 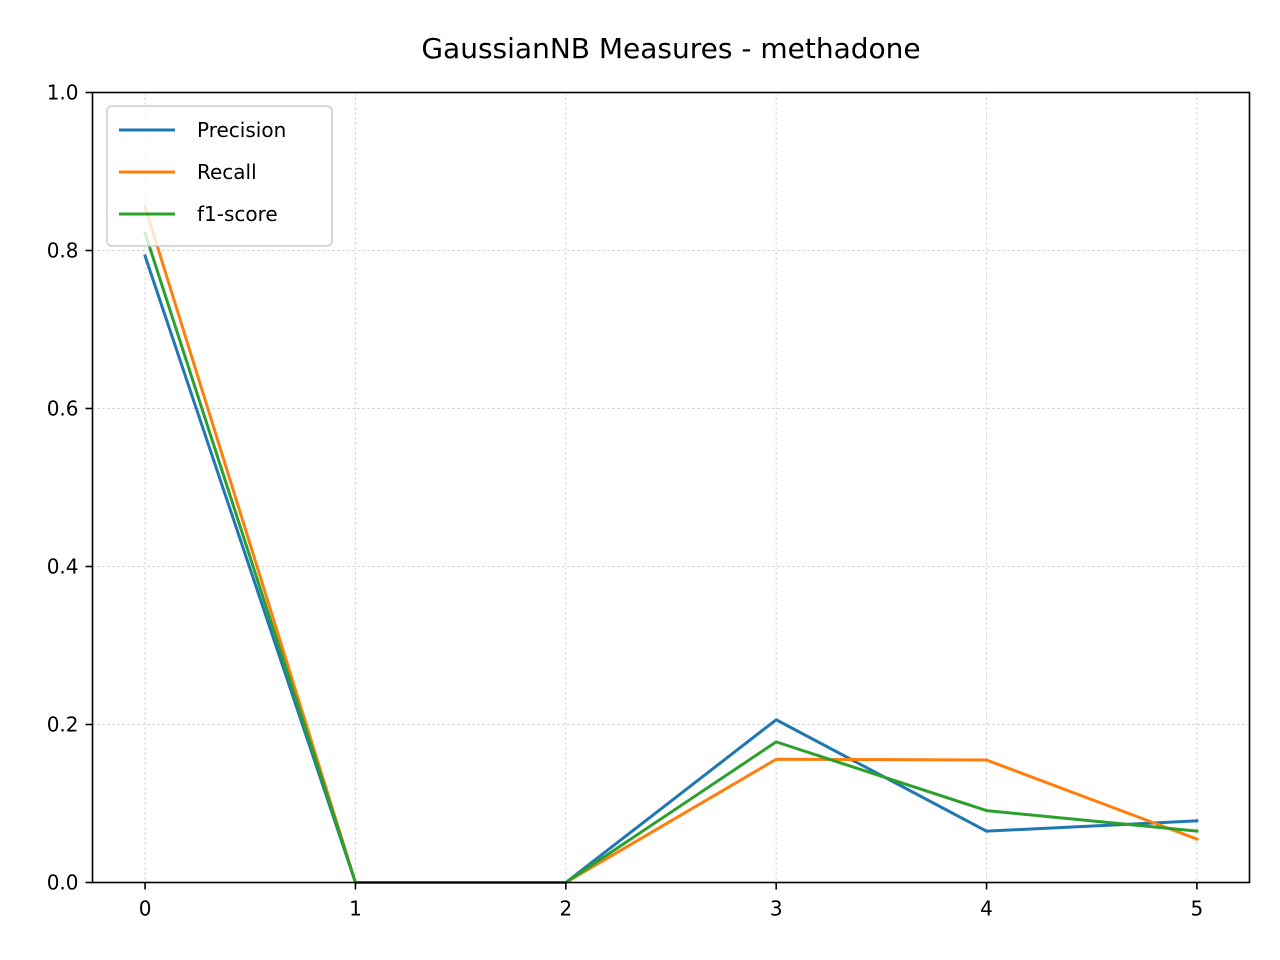 I want to click on legend: Precision Recall f1-score, so click(x=219, y=176).